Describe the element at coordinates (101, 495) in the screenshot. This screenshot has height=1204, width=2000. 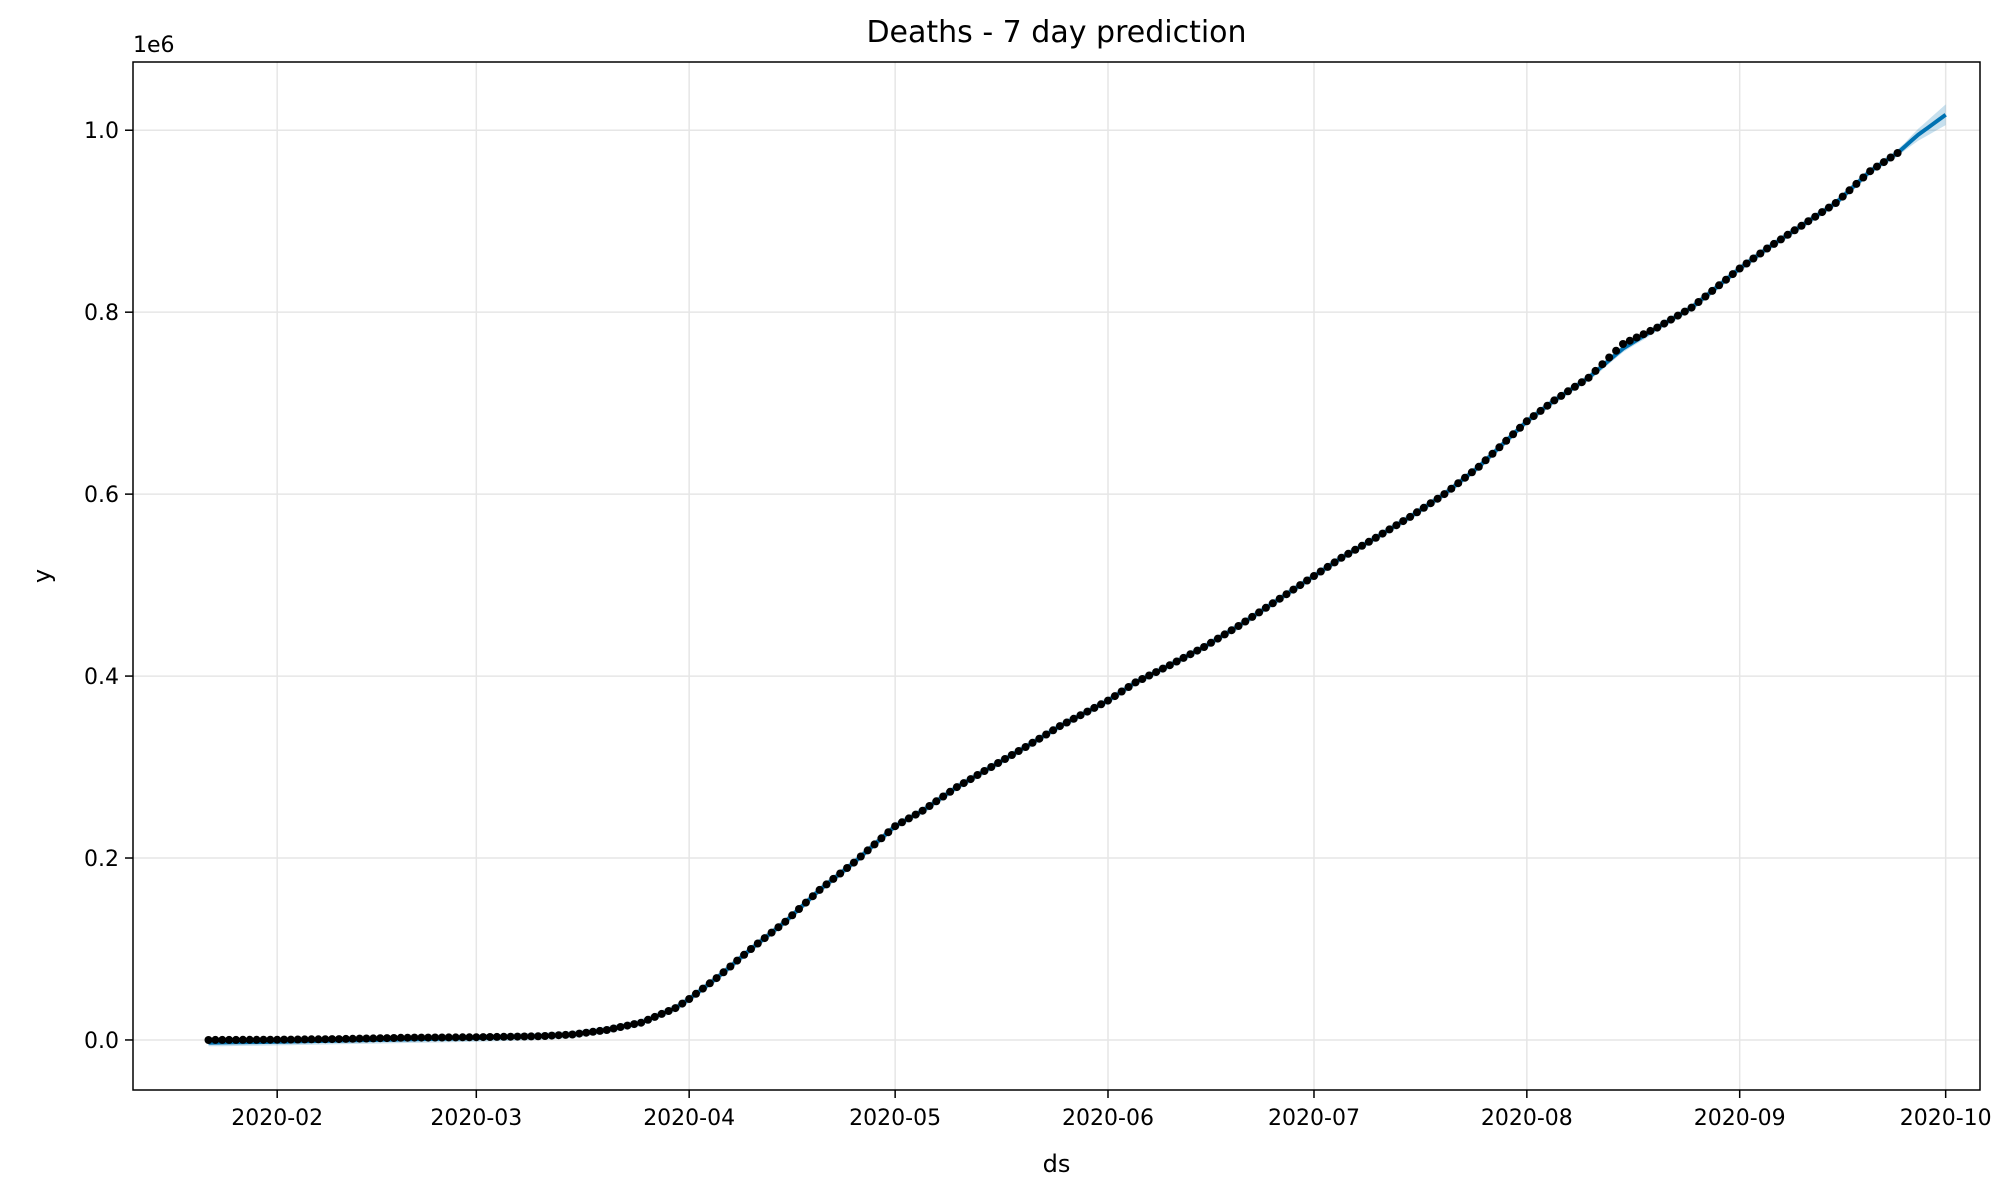
I see `y-tick-label: 0.6` at that location.